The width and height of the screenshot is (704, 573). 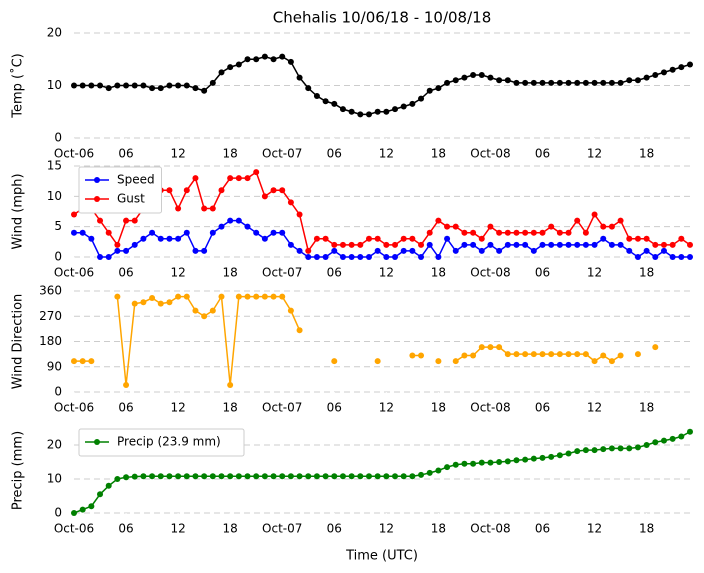 What do you see at coordinates (18, 342) in the screenshot?
I see `y-axis-label: Wind Direction` at bounding box center [18, 342].